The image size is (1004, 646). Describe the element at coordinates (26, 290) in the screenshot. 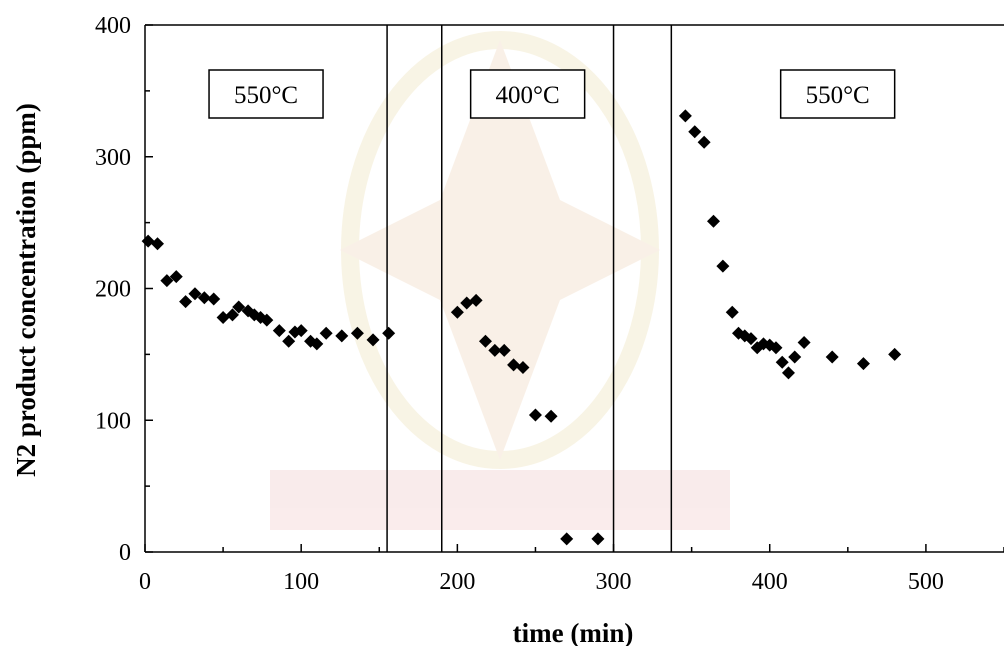

I see `y-axis-title: N2 product concentration (ppm)` at that location.